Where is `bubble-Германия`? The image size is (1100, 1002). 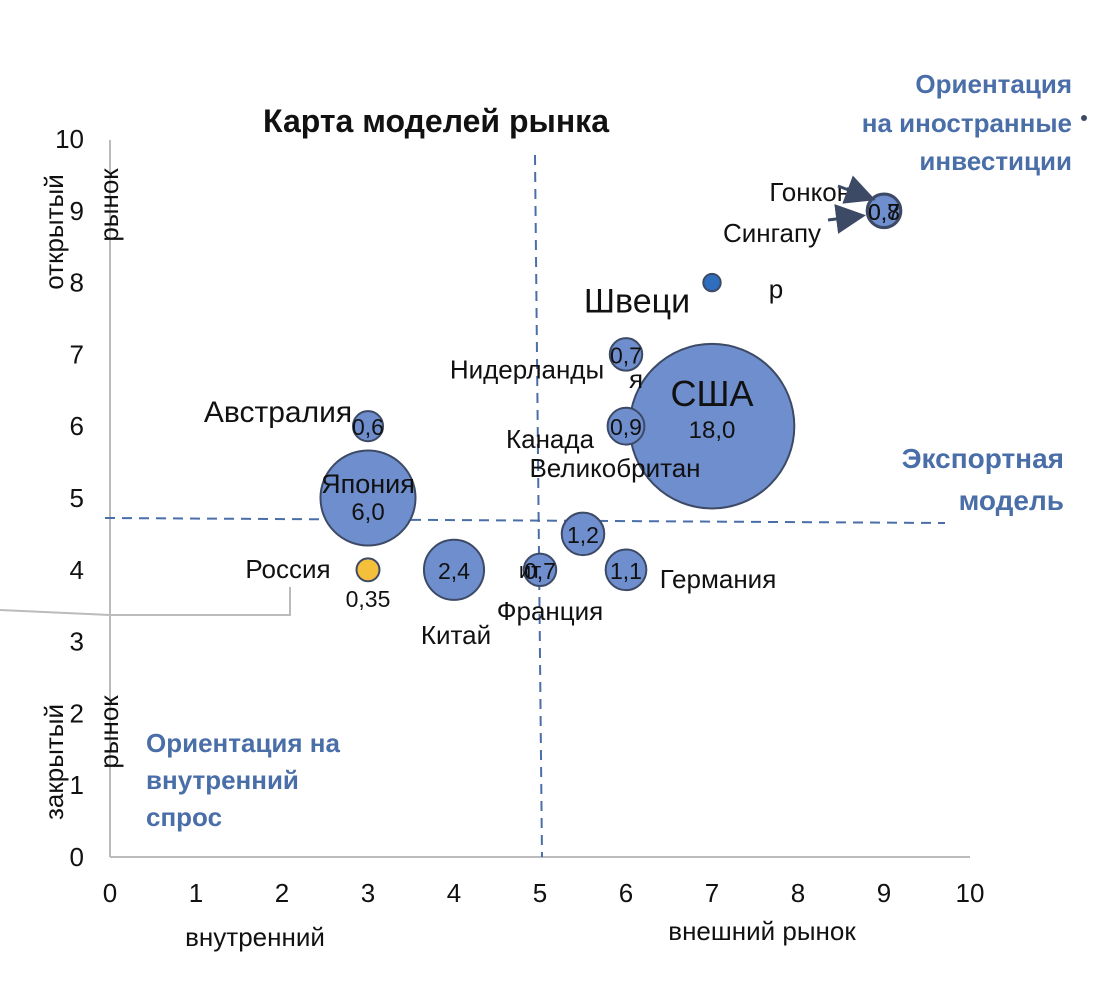 bubble-Германия is located at coordinates (626, 570).